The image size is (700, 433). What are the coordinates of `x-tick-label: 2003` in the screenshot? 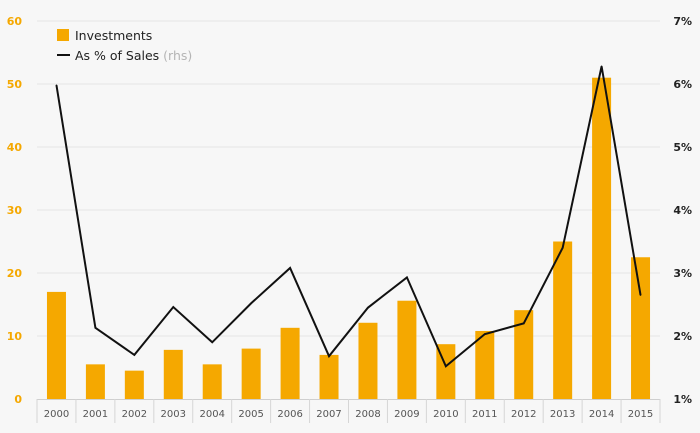 It's located at (173, 414).